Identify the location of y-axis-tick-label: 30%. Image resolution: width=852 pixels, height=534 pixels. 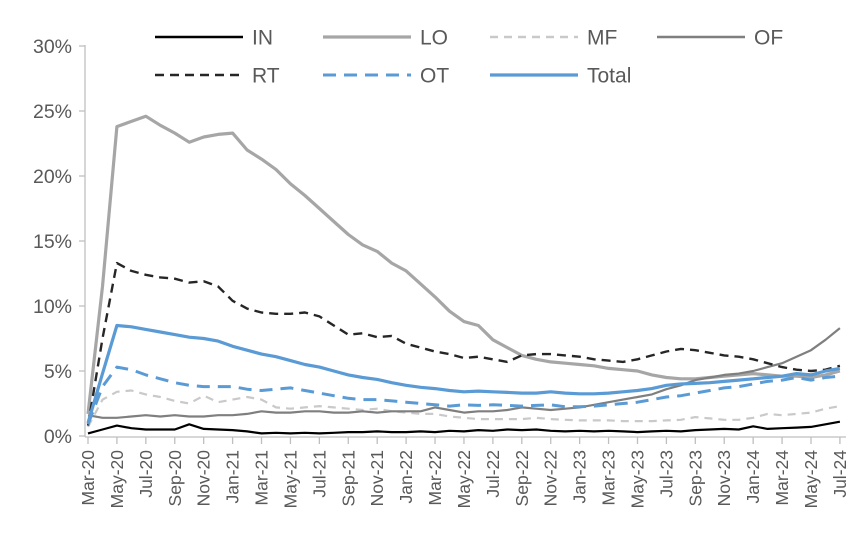
(52, 47).